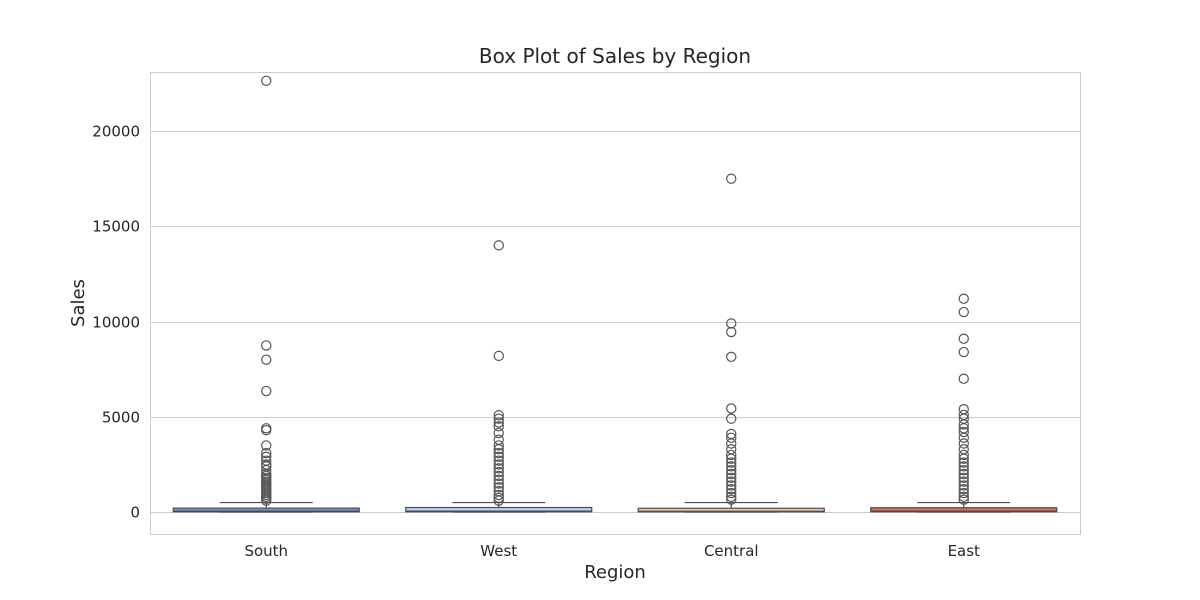 This screenshot has width=1200, height=600. Describe the element at coordinates (135, 513) in the screenshot. I see `y-tick-label: 0` at that location.